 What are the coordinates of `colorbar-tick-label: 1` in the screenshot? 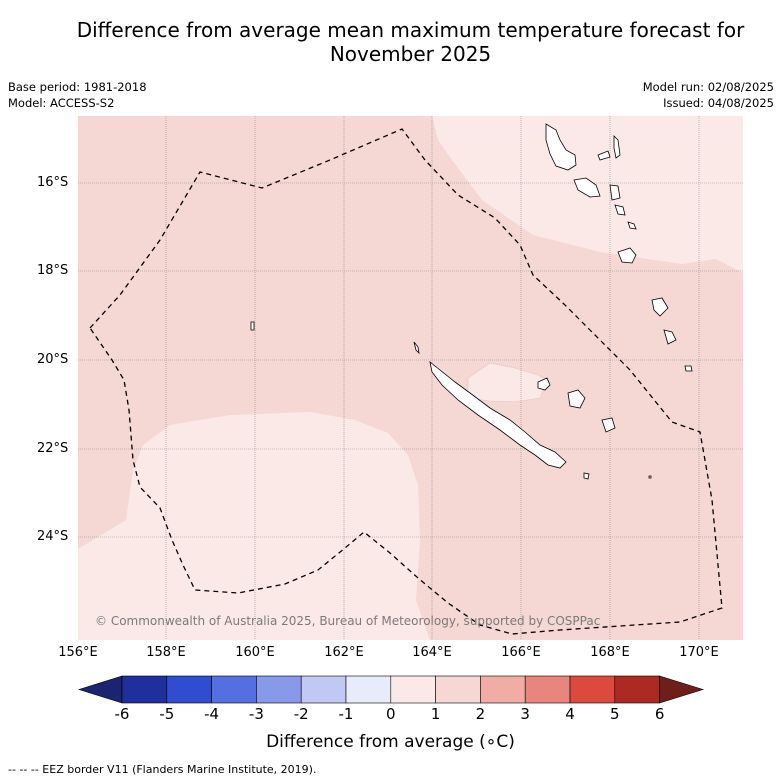 It's located at (435, 714).